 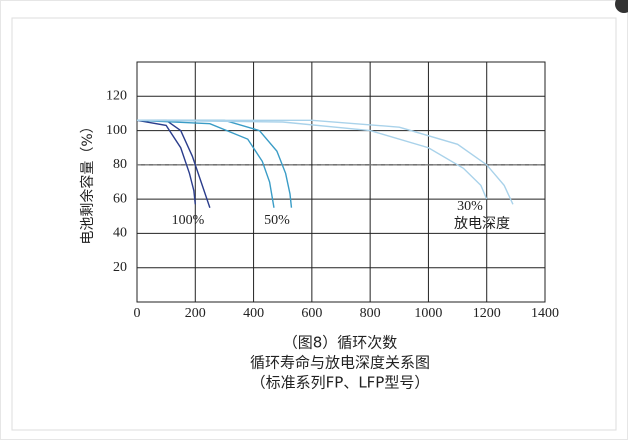 I want to click on caption: （标准系列FP、LFP型号）, so click(x=340, y=383).